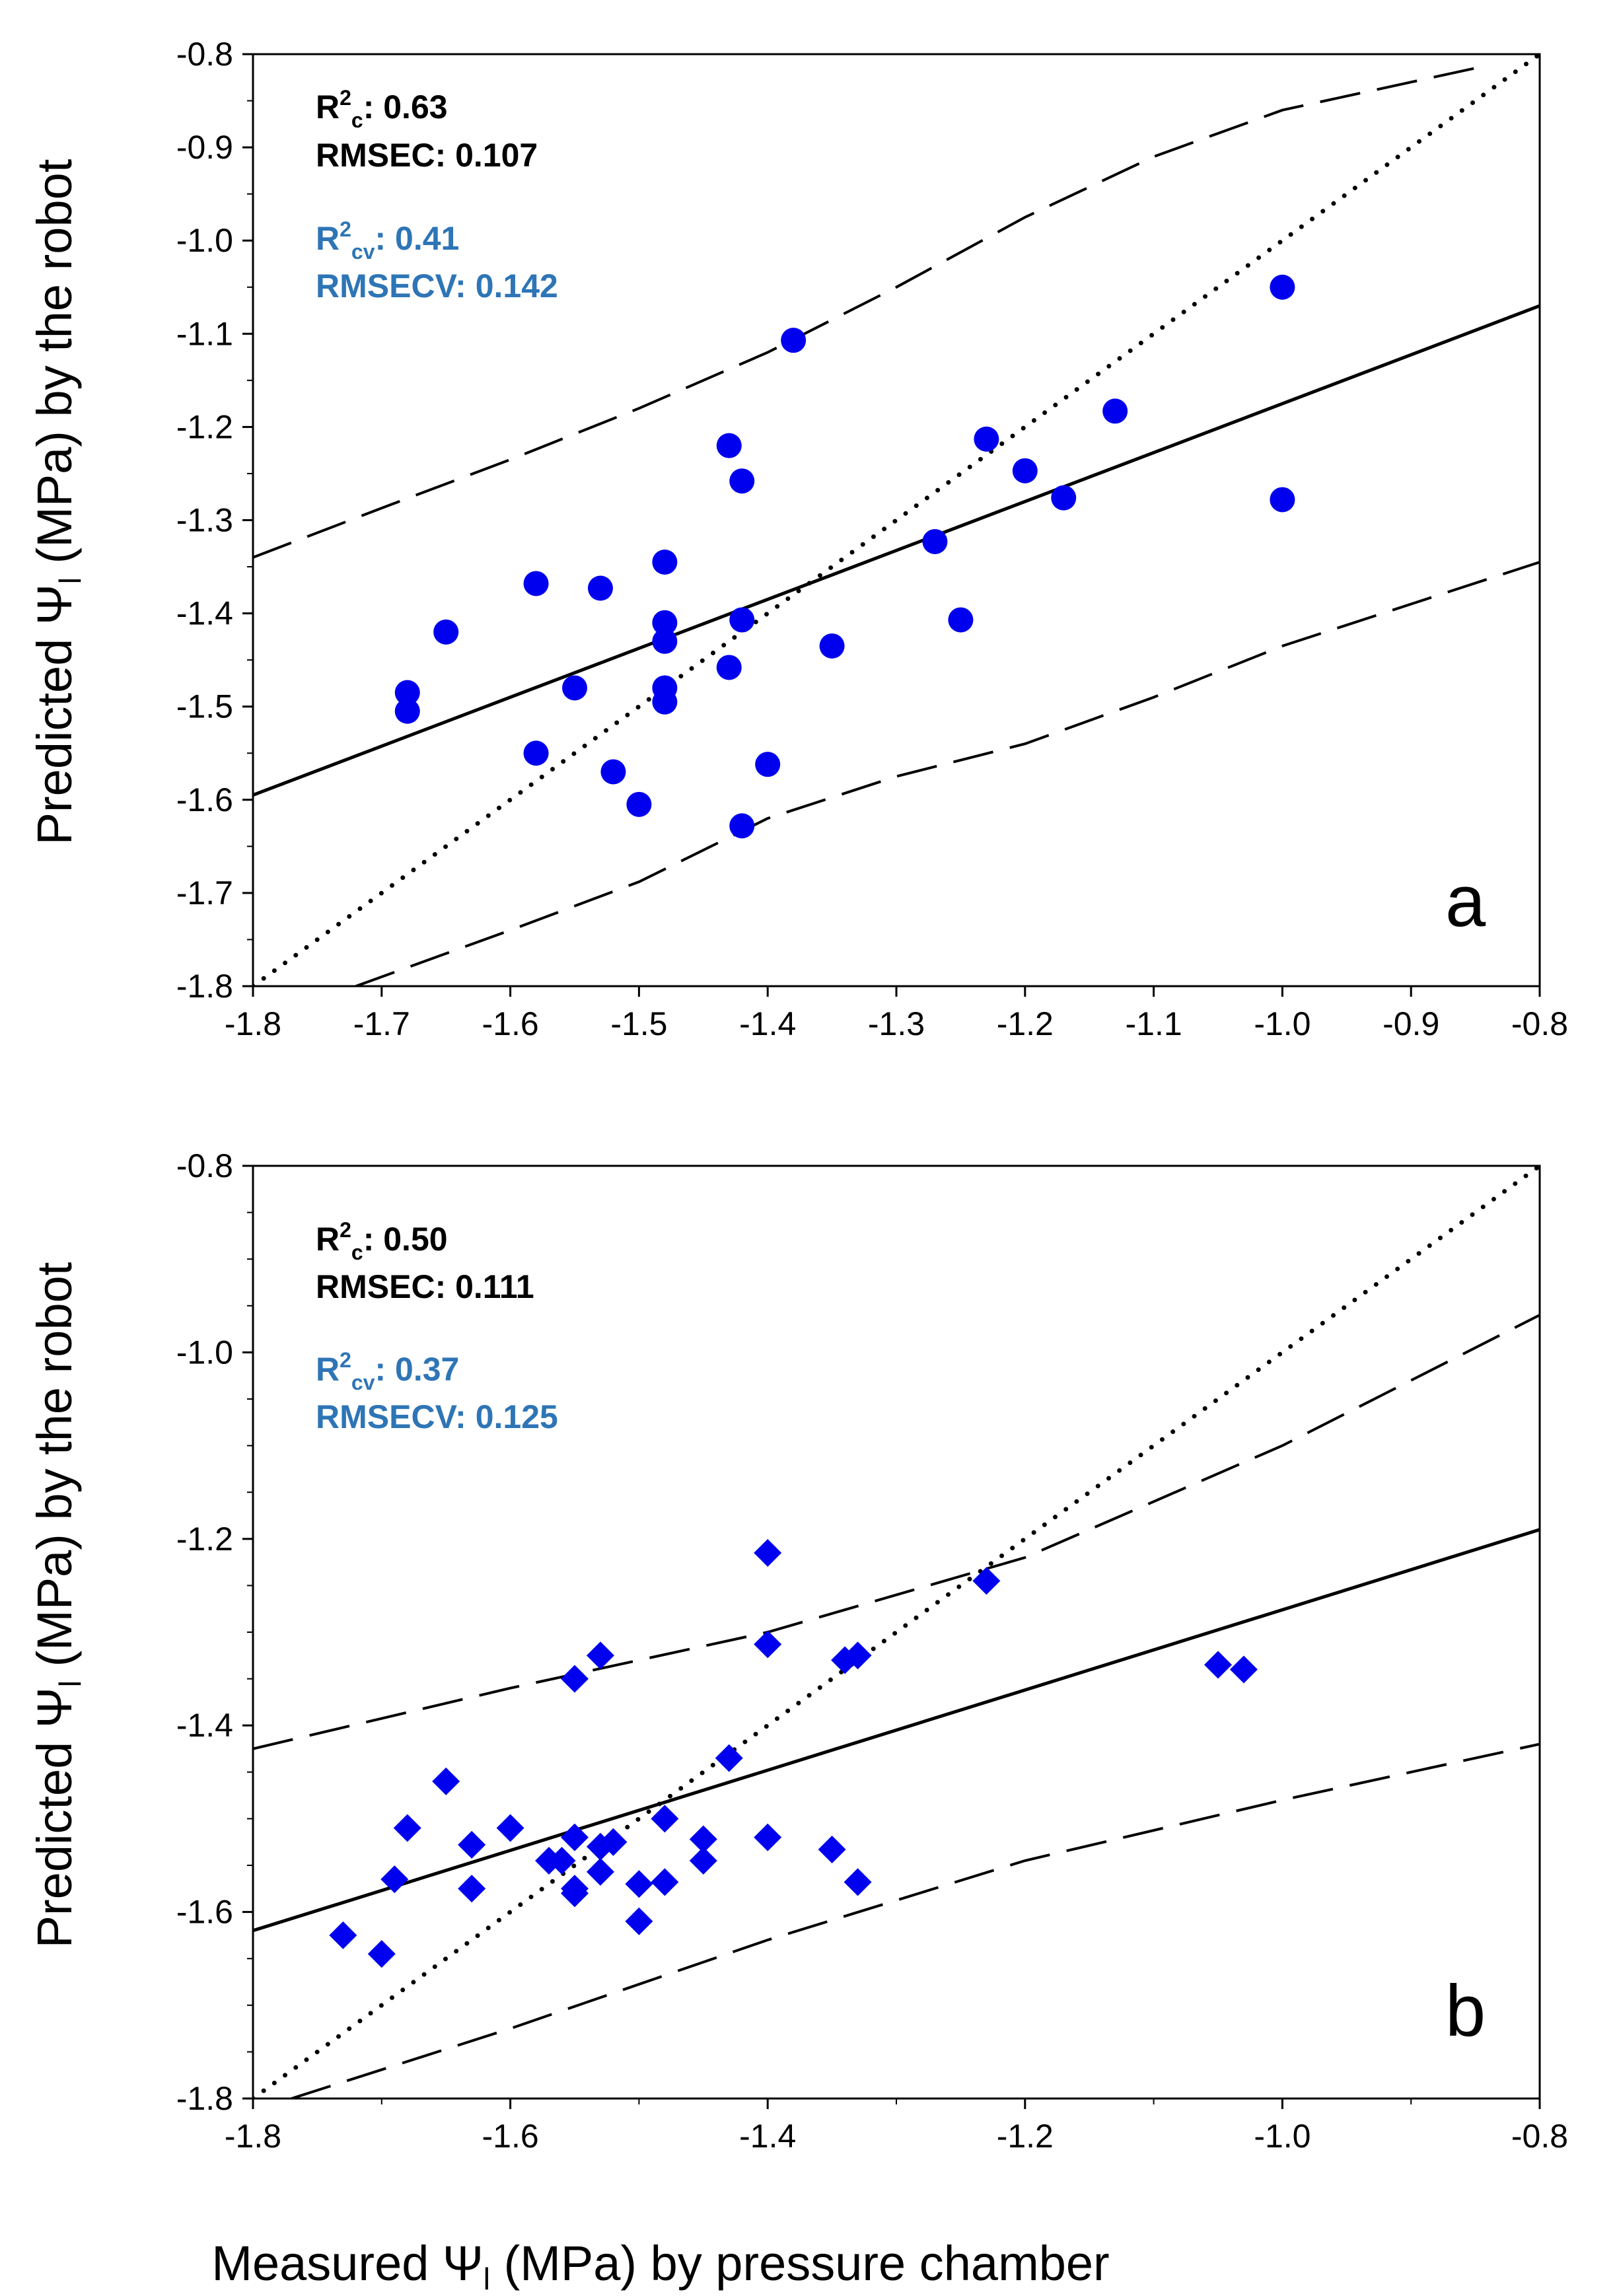  What do you see at coordinates (253, 1023) in the screenshot?
I see `x-tick-label-a-0: -1.8` at bounding box center [253, 1023].